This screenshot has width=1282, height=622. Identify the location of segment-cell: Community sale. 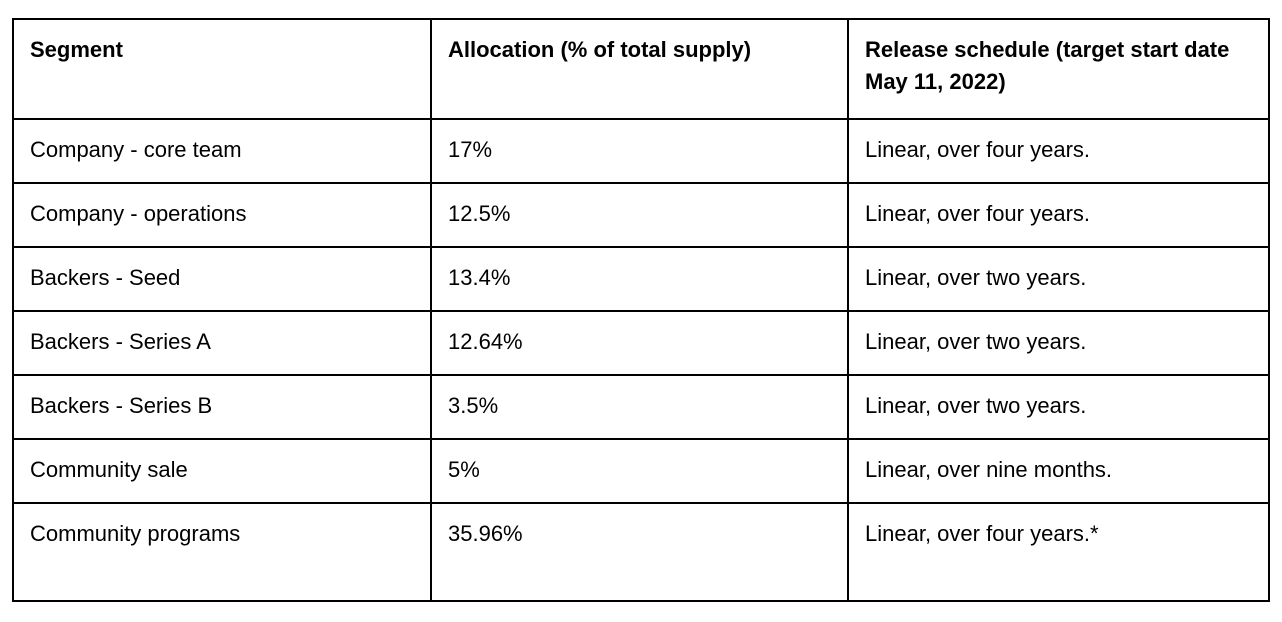
(222, 471).